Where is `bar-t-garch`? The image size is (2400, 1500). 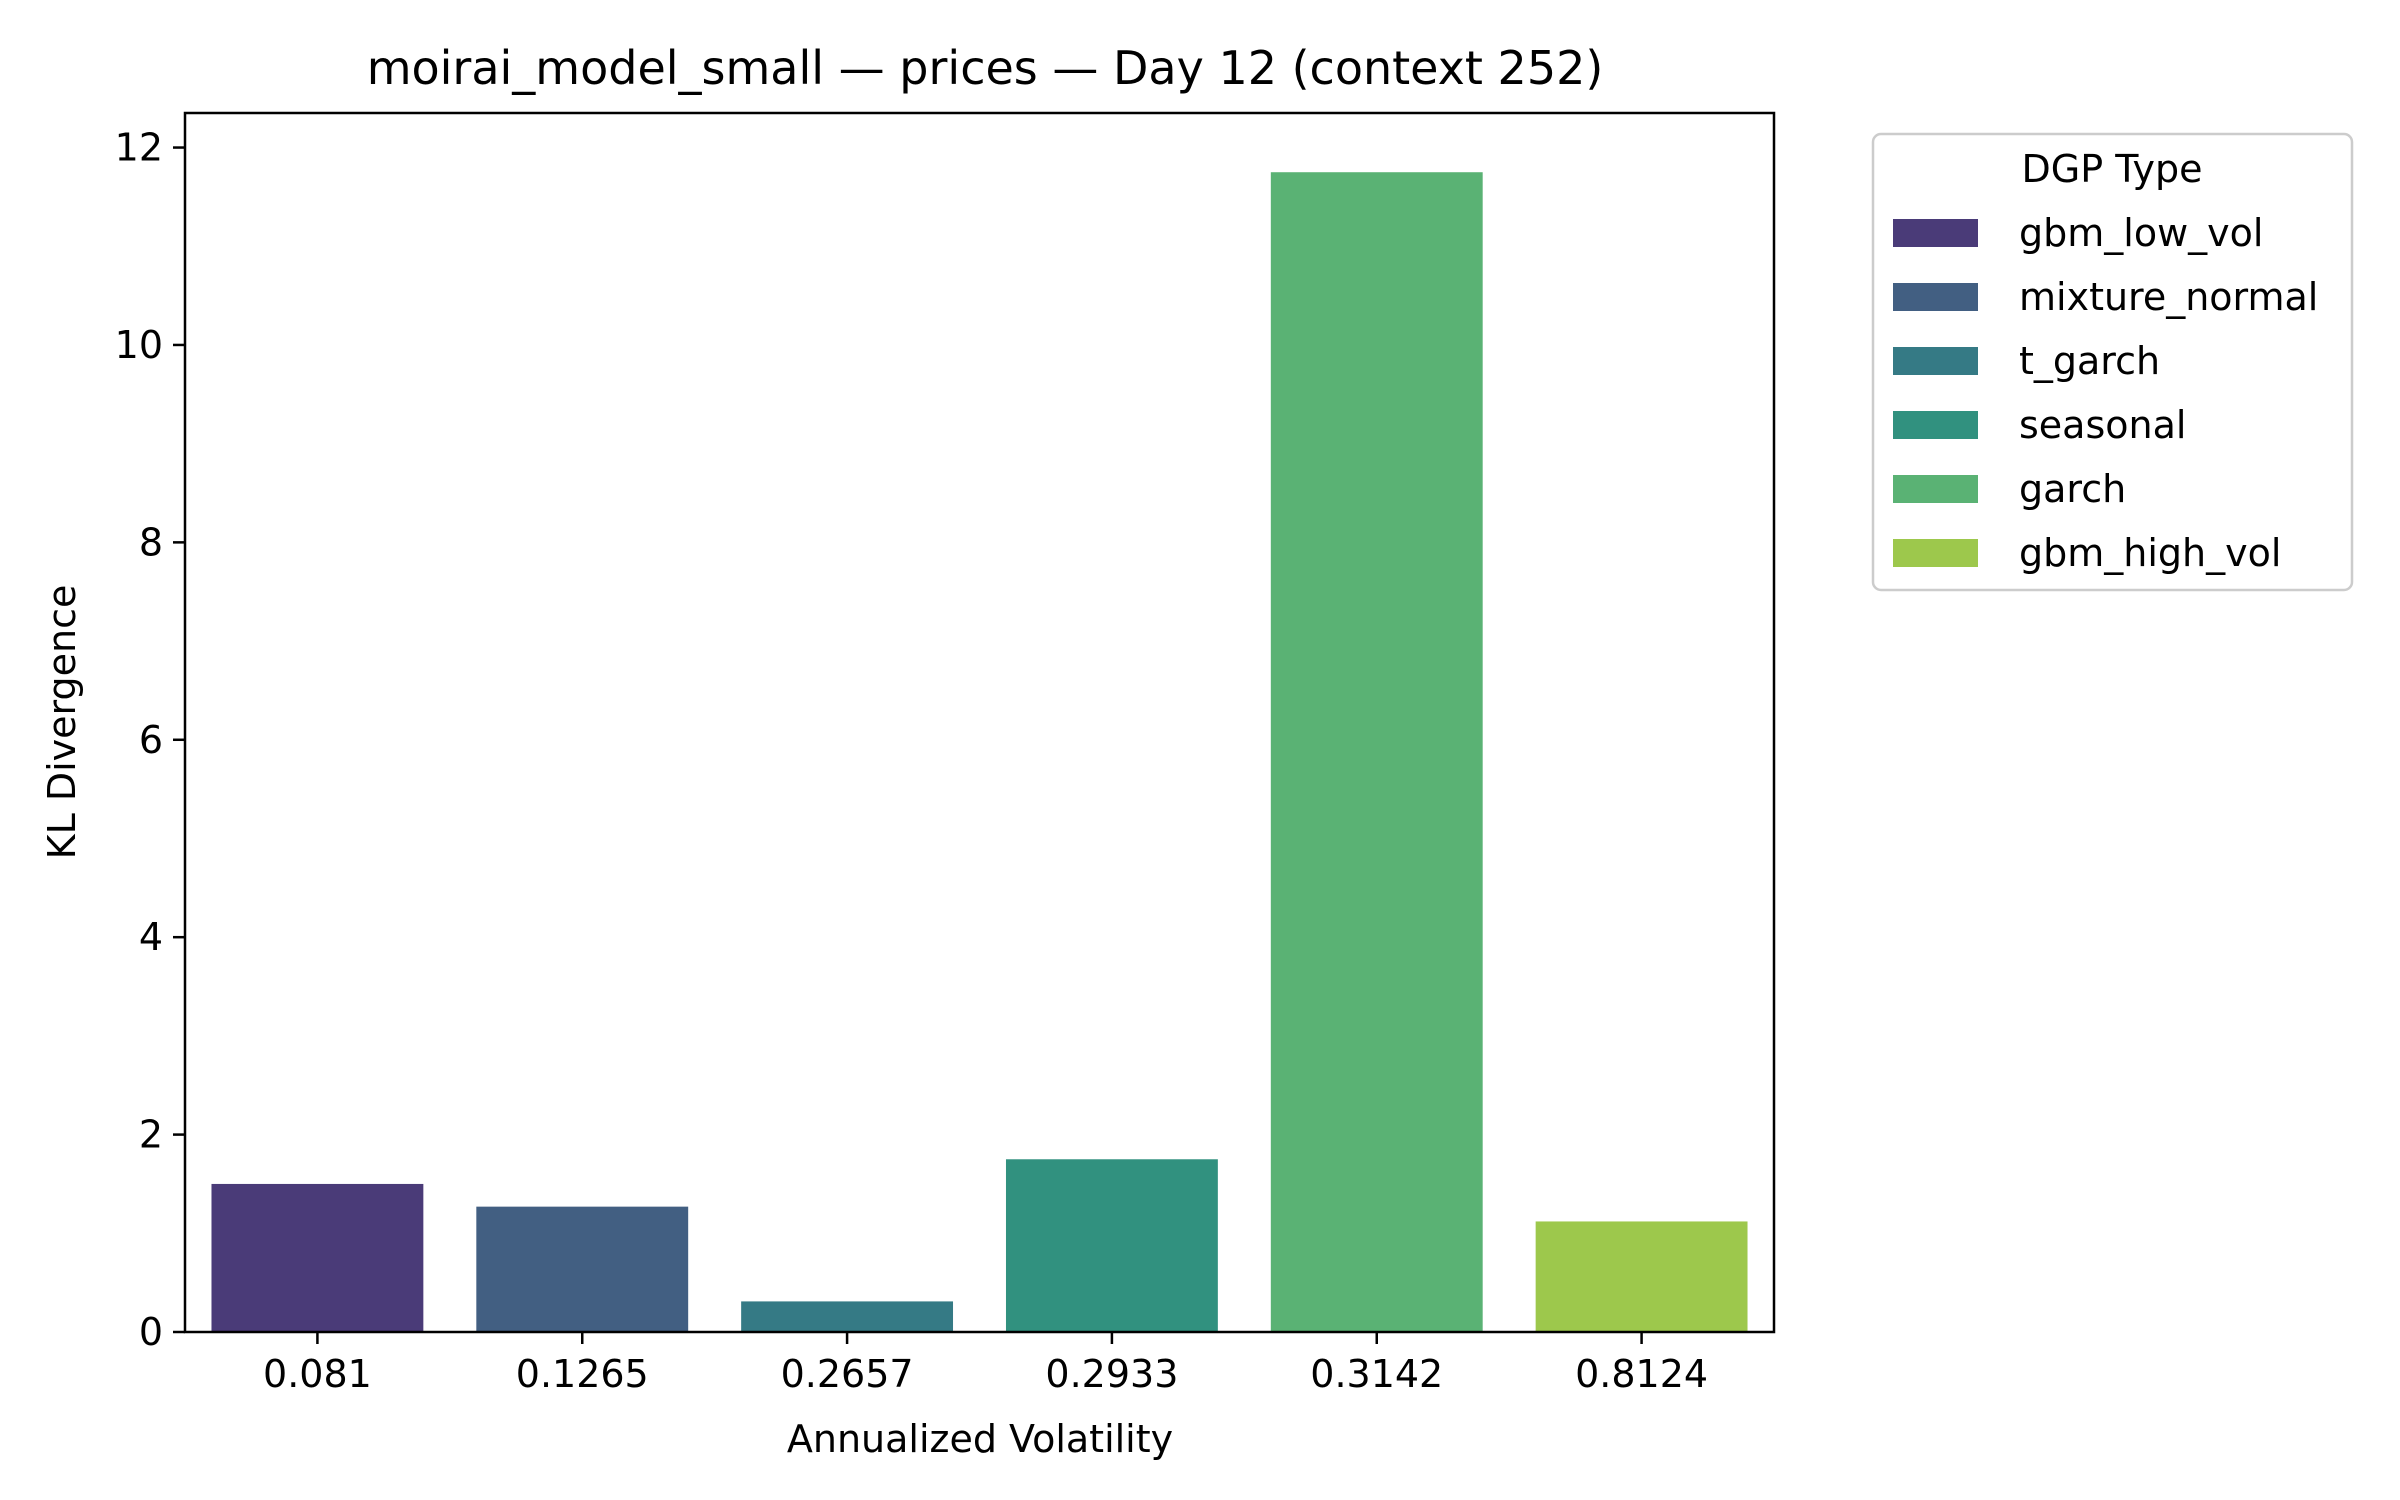 bar-t-garch is located at coordinates (847, 1316).